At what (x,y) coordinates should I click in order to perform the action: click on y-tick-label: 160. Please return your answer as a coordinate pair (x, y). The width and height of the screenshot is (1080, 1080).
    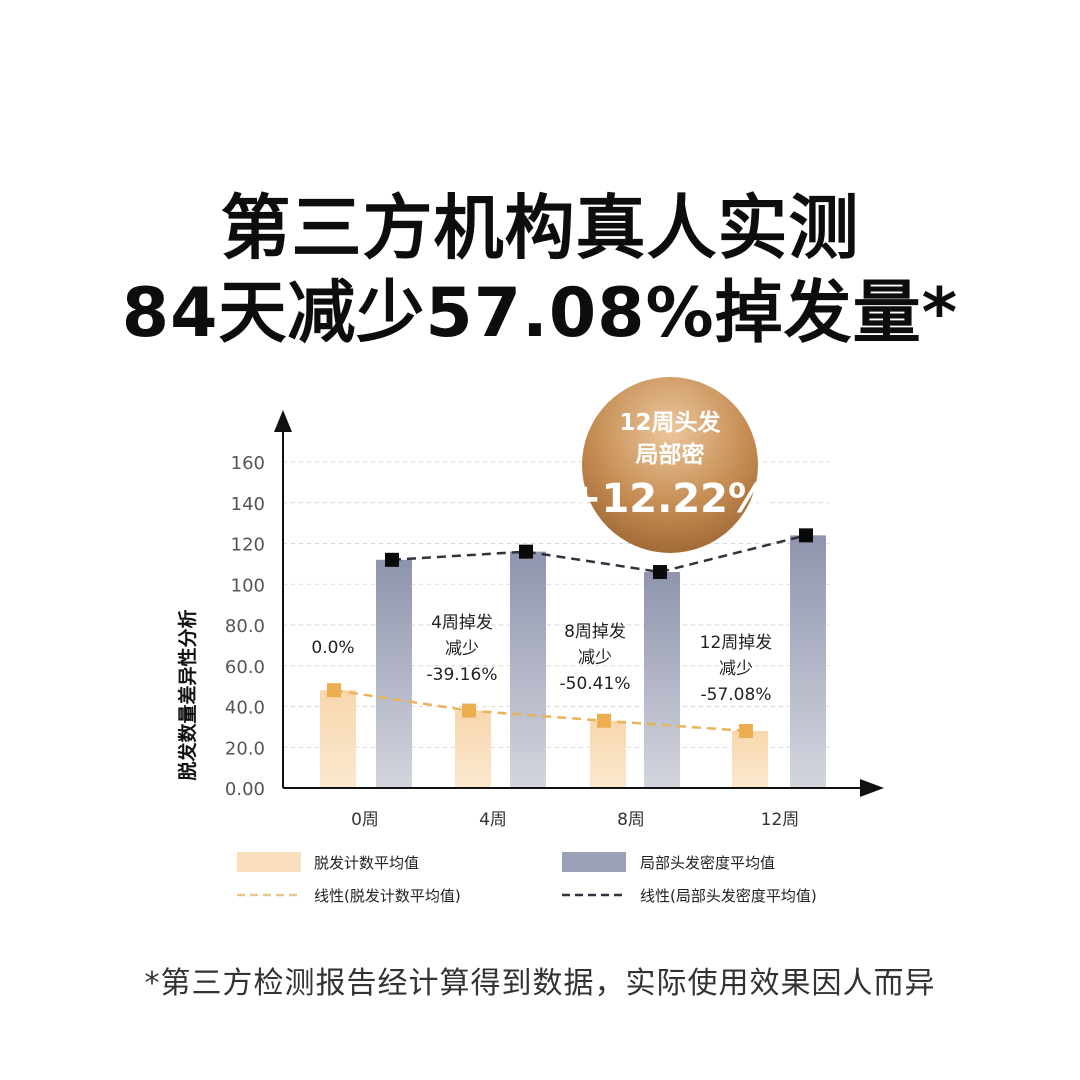
    Looking at the image, I should click on (248, 463).